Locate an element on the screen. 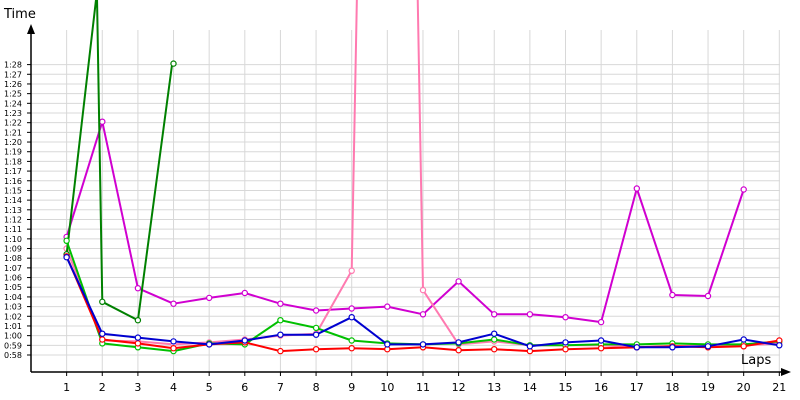 The width and height of the screenshot is (800, 400). x-tick-label: 14 is located at coordinates (530, 387).